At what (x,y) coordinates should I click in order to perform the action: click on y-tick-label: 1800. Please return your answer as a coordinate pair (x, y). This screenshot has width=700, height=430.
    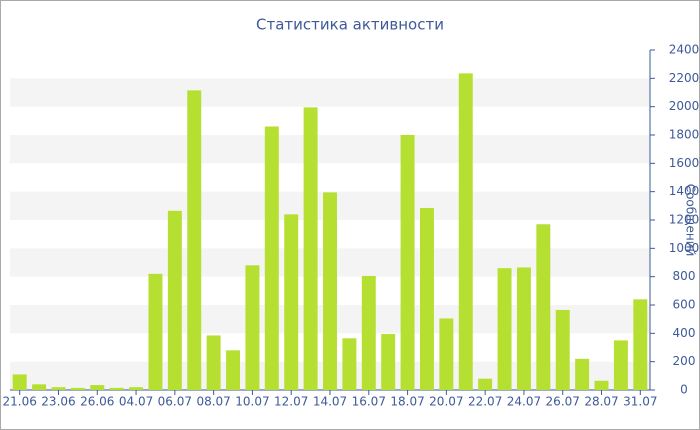
    Looking at the image, I should click on (684, 135).